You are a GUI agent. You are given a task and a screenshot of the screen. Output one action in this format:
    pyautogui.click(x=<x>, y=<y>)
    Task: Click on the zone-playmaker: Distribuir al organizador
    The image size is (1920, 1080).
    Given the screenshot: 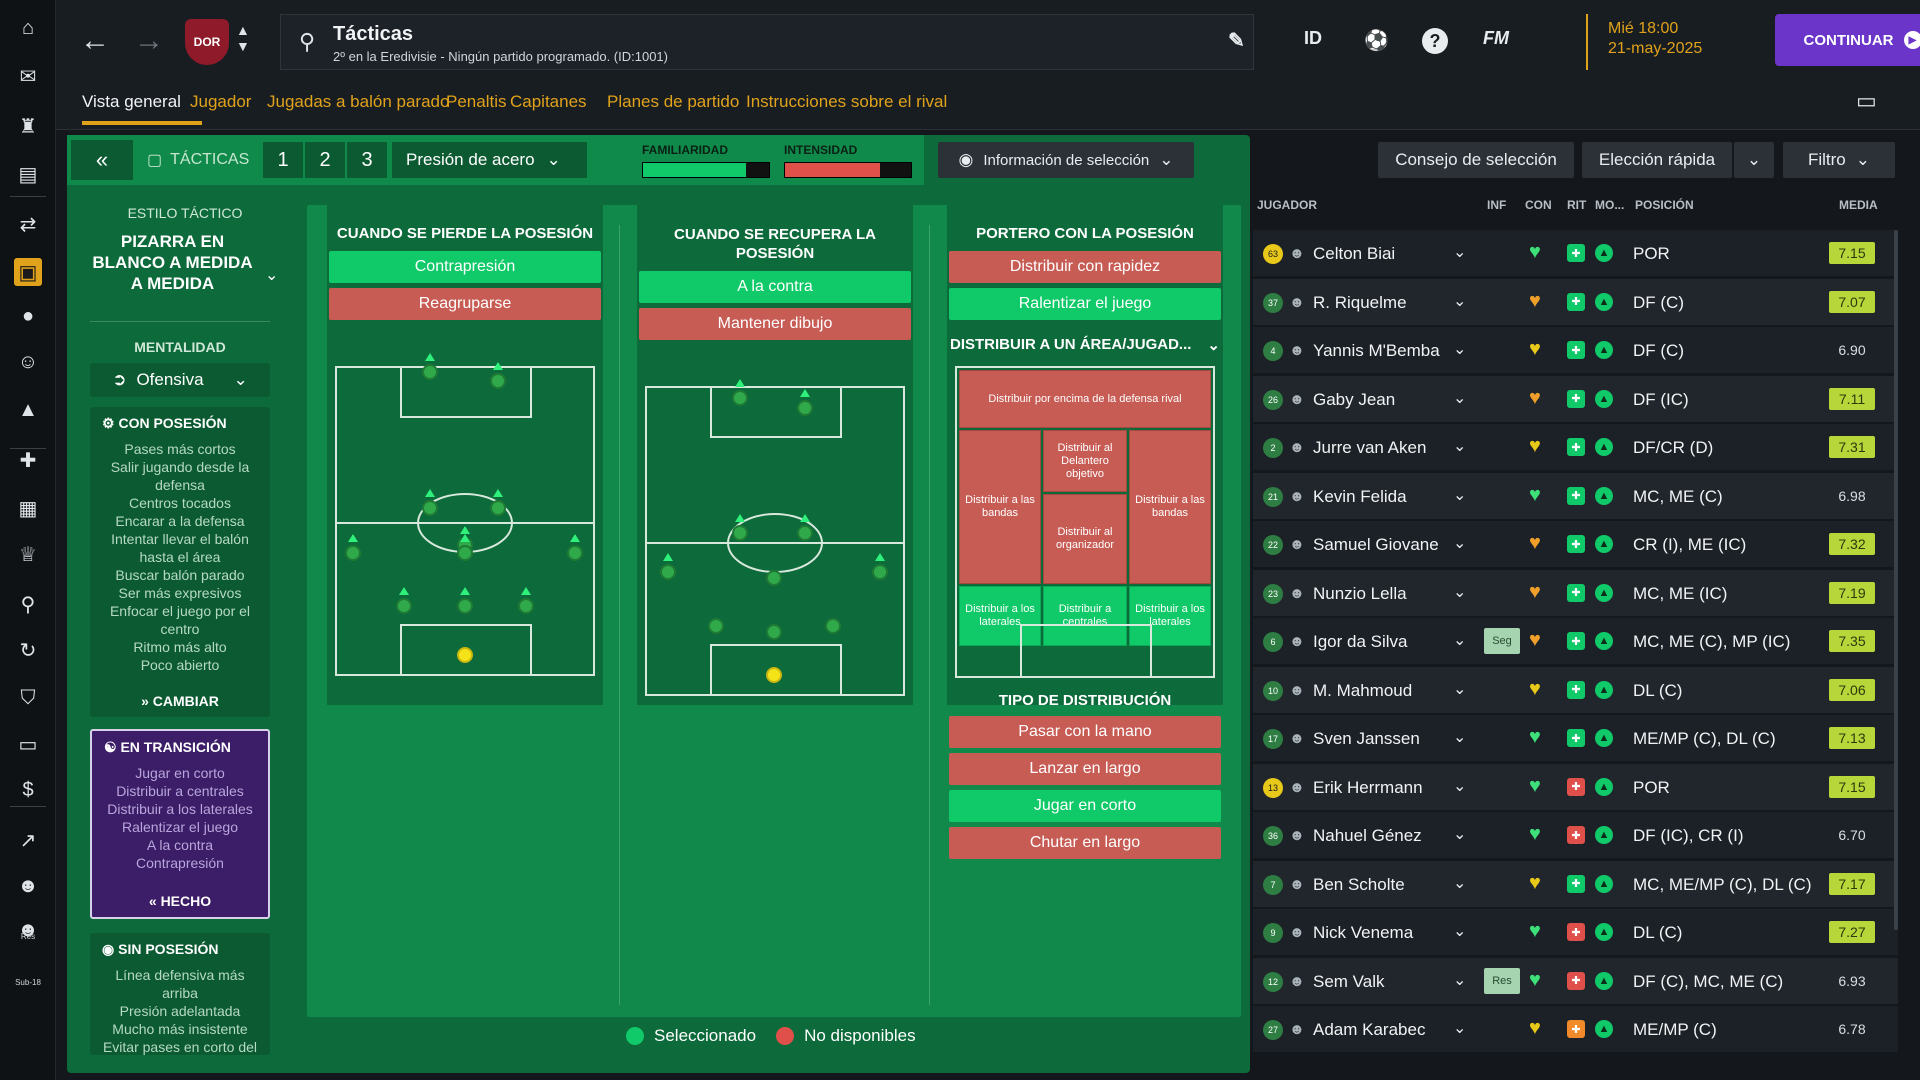 What is the action you would take?
    pyautogui.click(x=1085, y=539)
    